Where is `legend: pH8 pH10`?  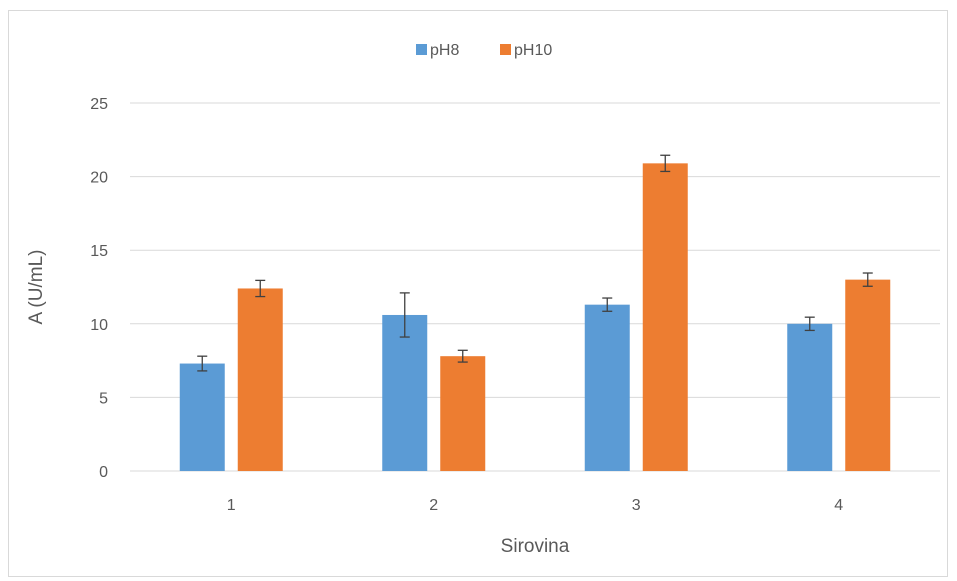 legend: pH8 pH10 is located at coordinates (484, 50).